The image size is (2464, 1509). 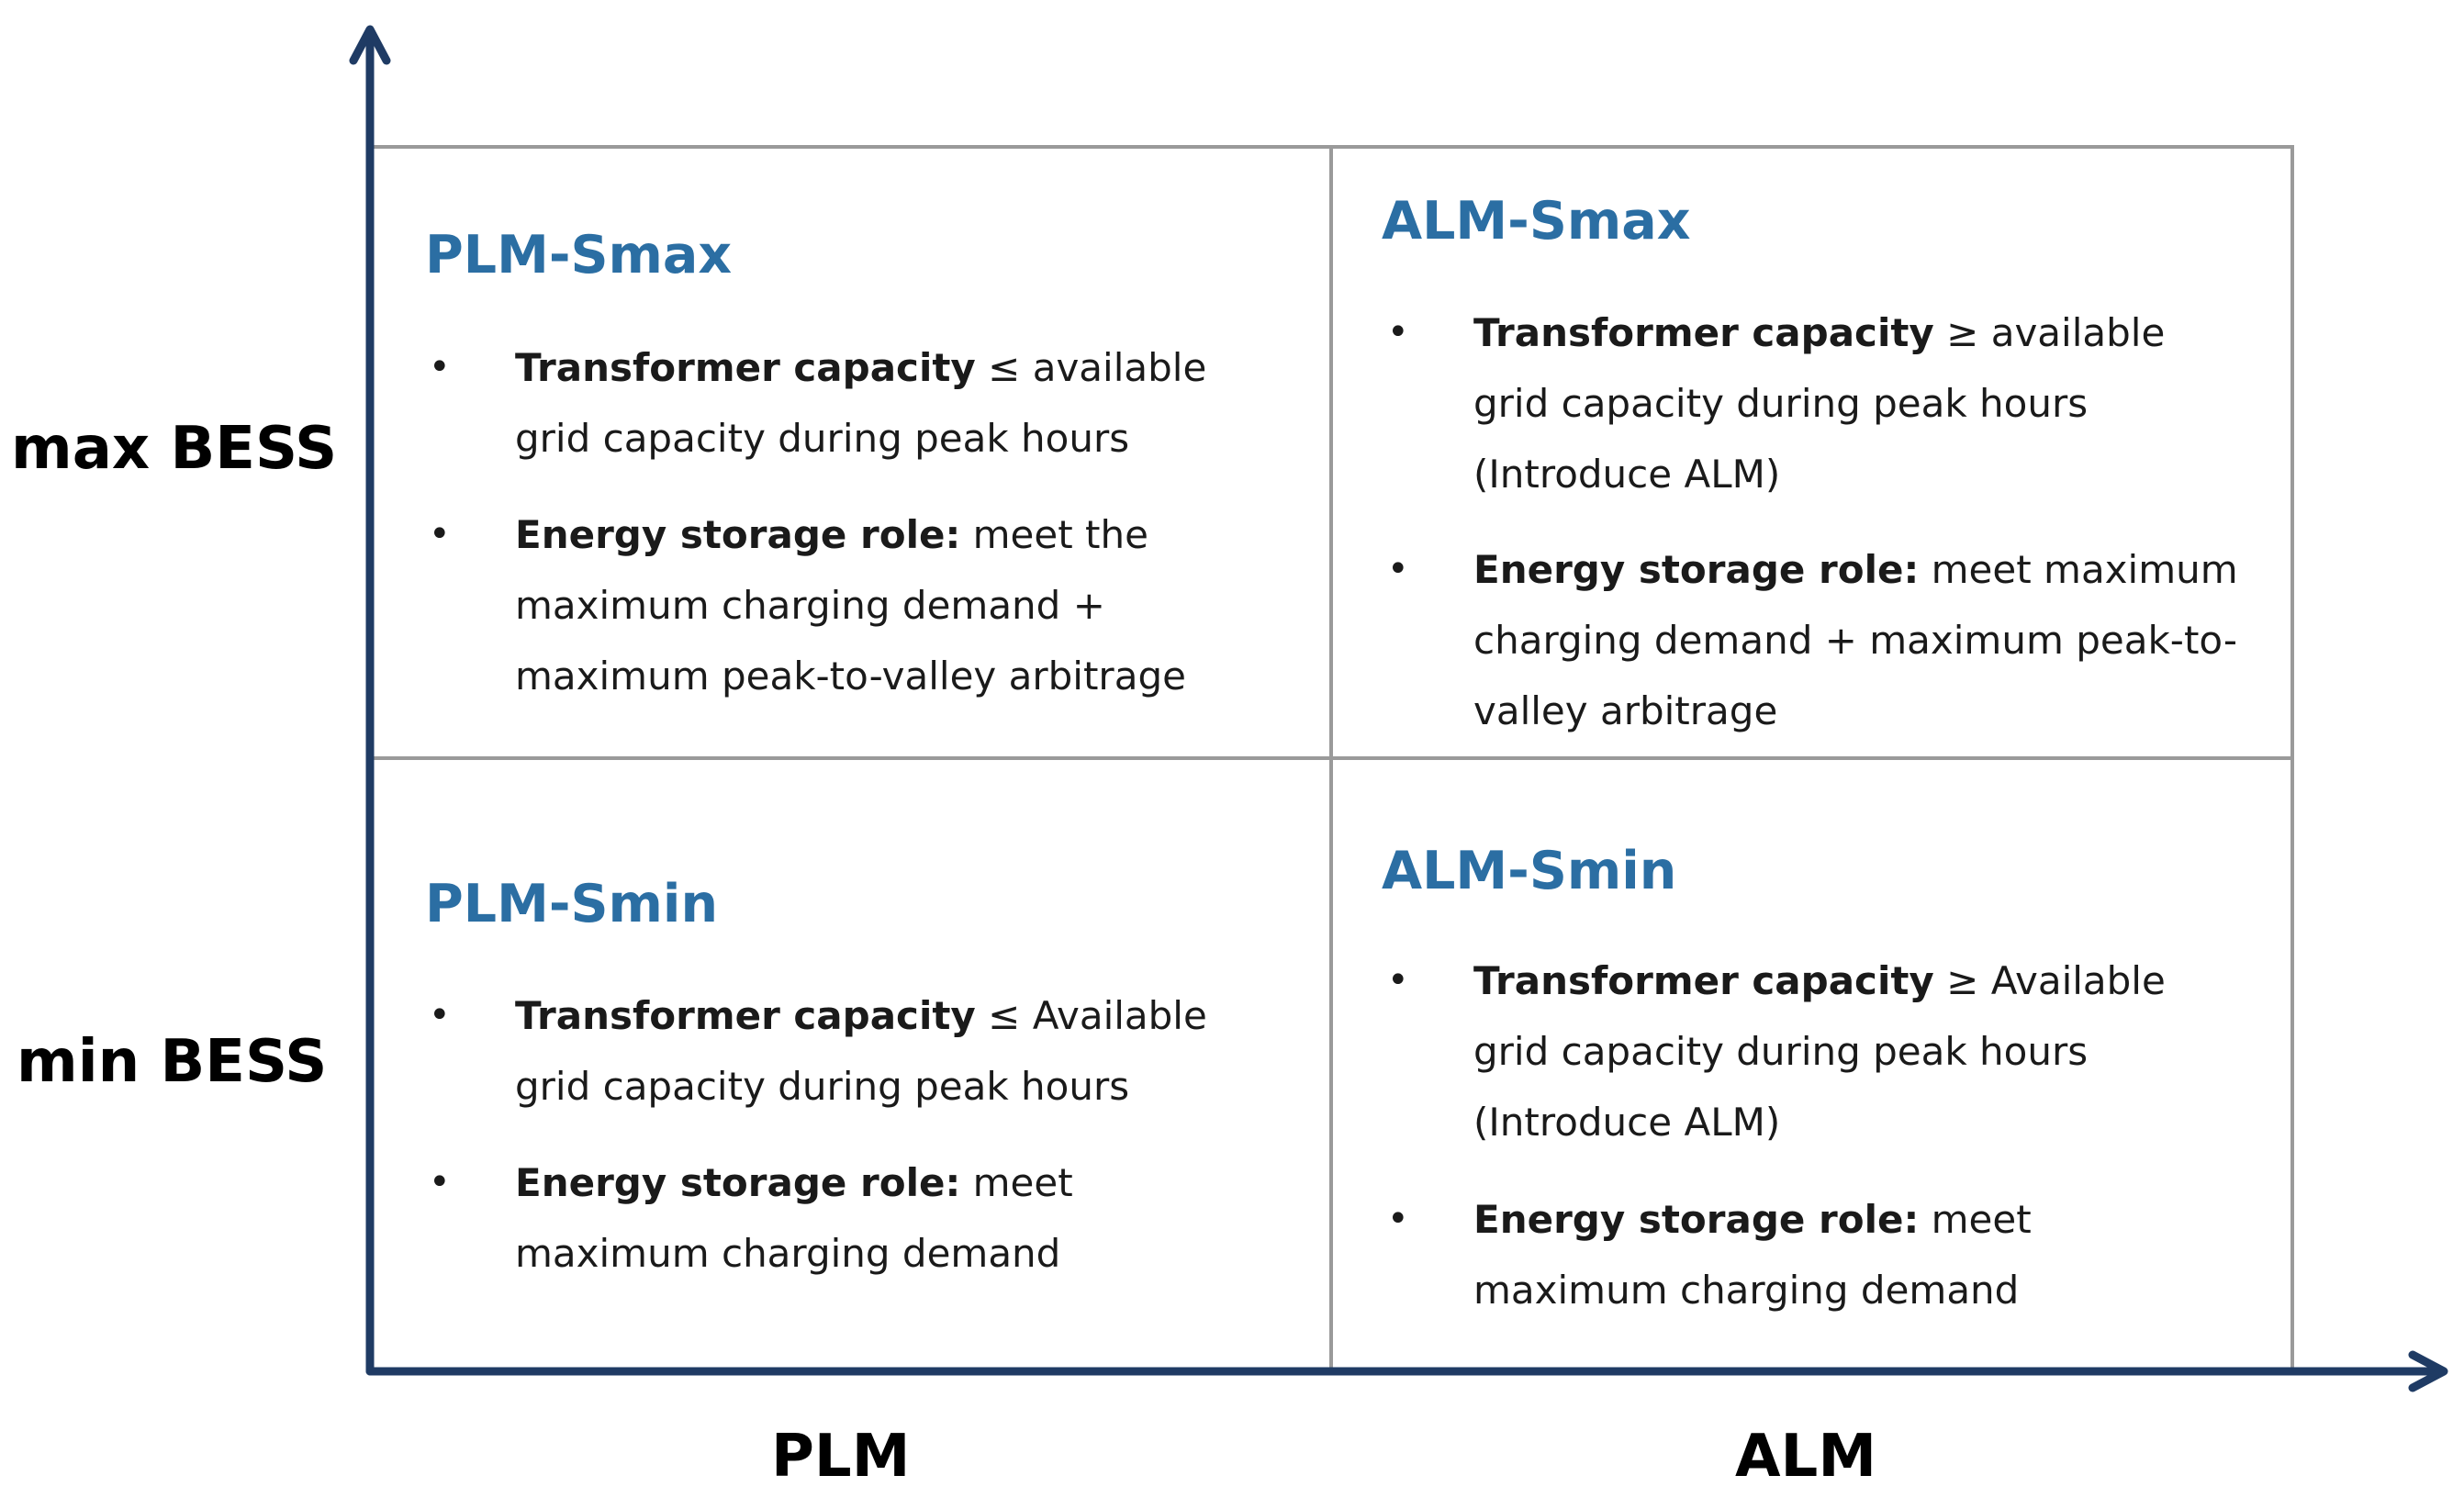 What do you see at coordinates (370, 45) in the screenshot?
I see `y-axis-arrowhead` at bounding box center [370, 45].